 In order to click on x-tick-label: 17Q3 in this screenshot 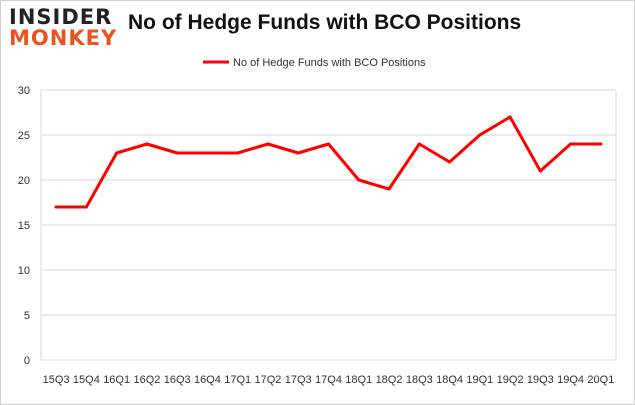, I will do `click(298, 380)`.